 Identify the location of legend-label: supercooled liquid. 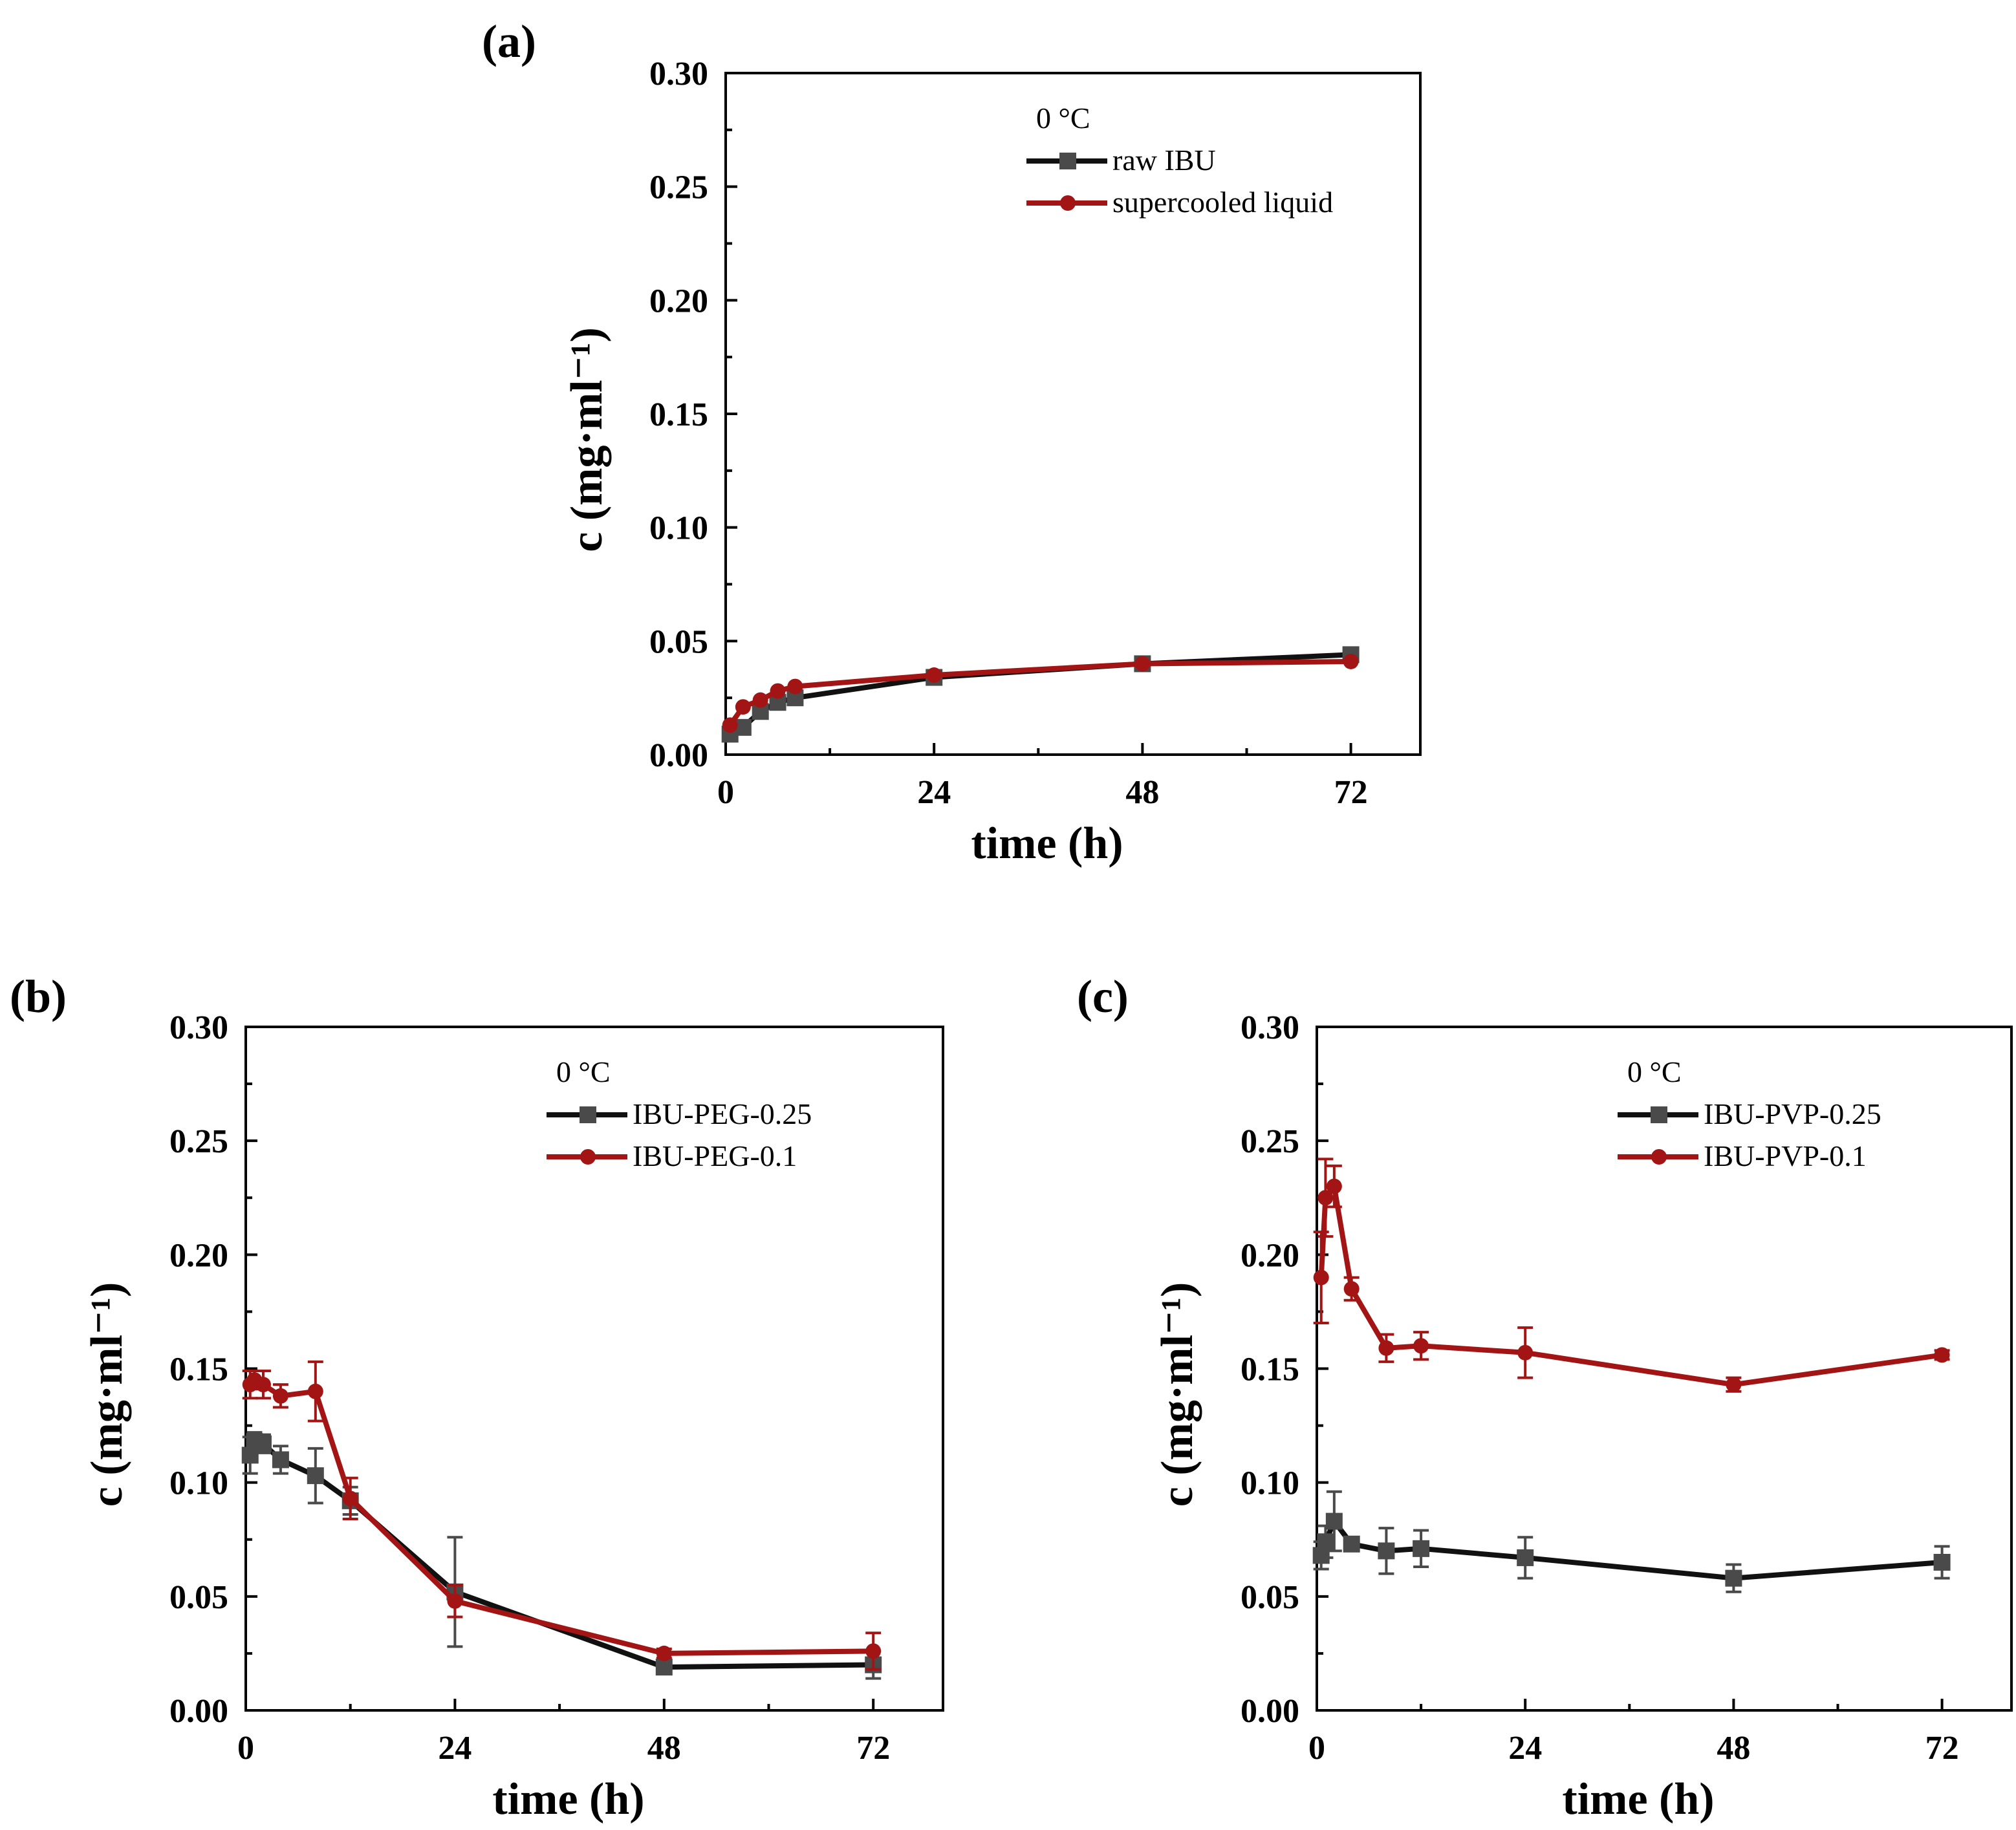
(1222, 202).